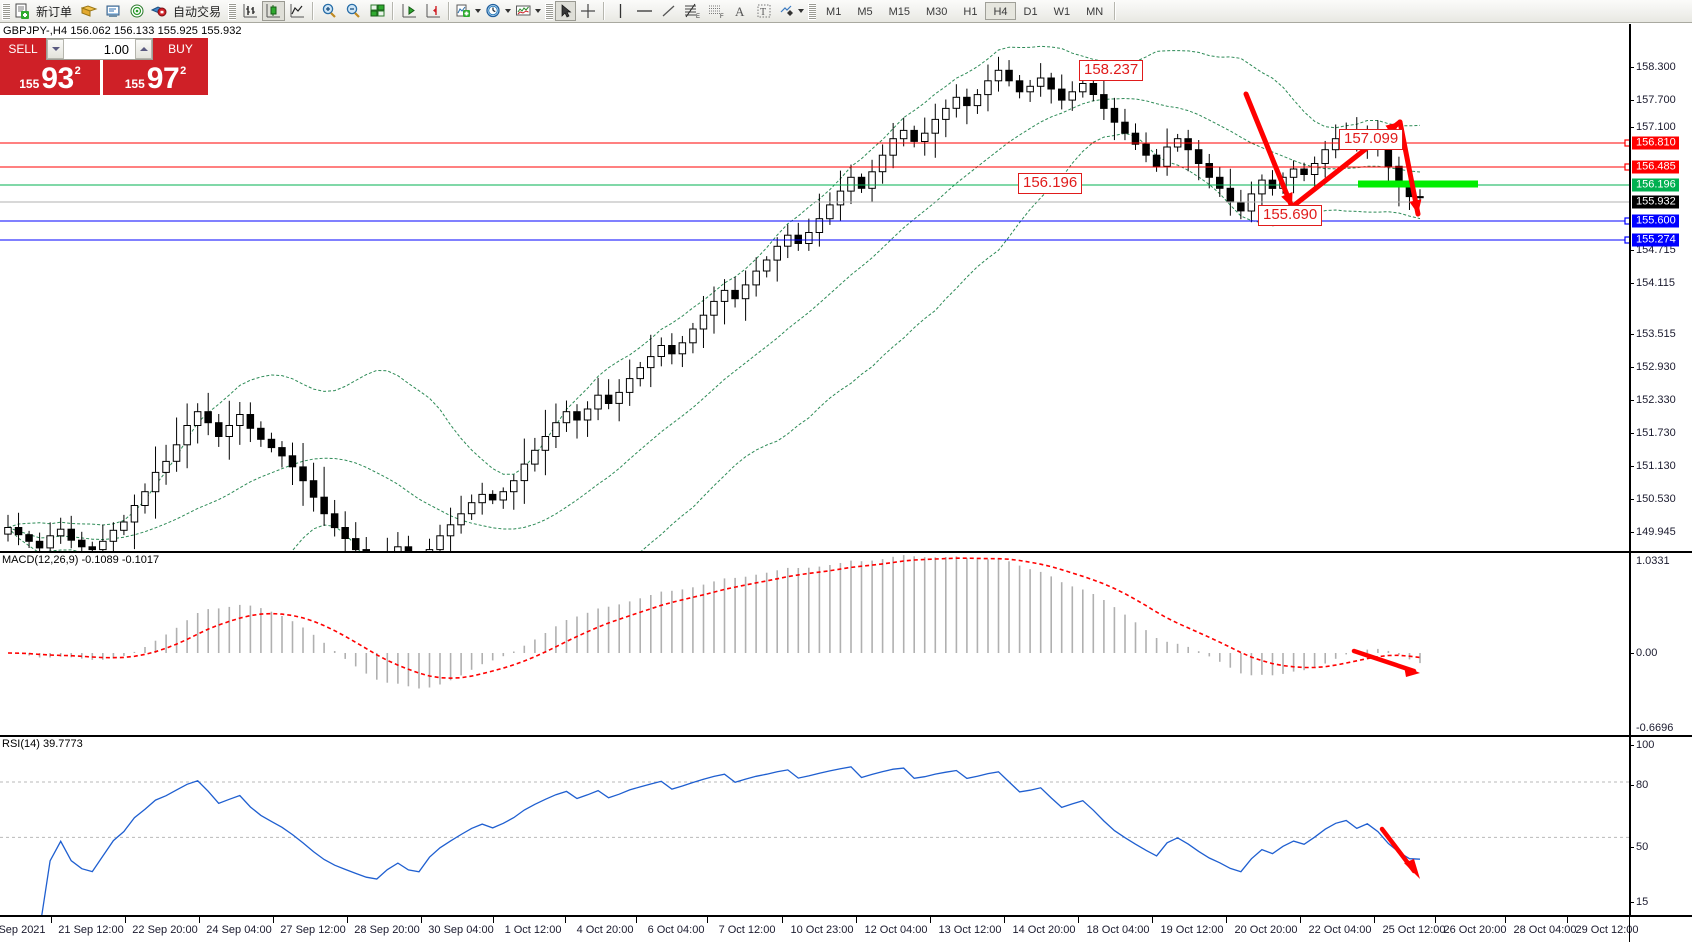 This screenshot has width=1692, height=942. What do you see at coordinates (787, 10) in the screenshot?
I see `shapes-icon` at bounding box center [787, 10].